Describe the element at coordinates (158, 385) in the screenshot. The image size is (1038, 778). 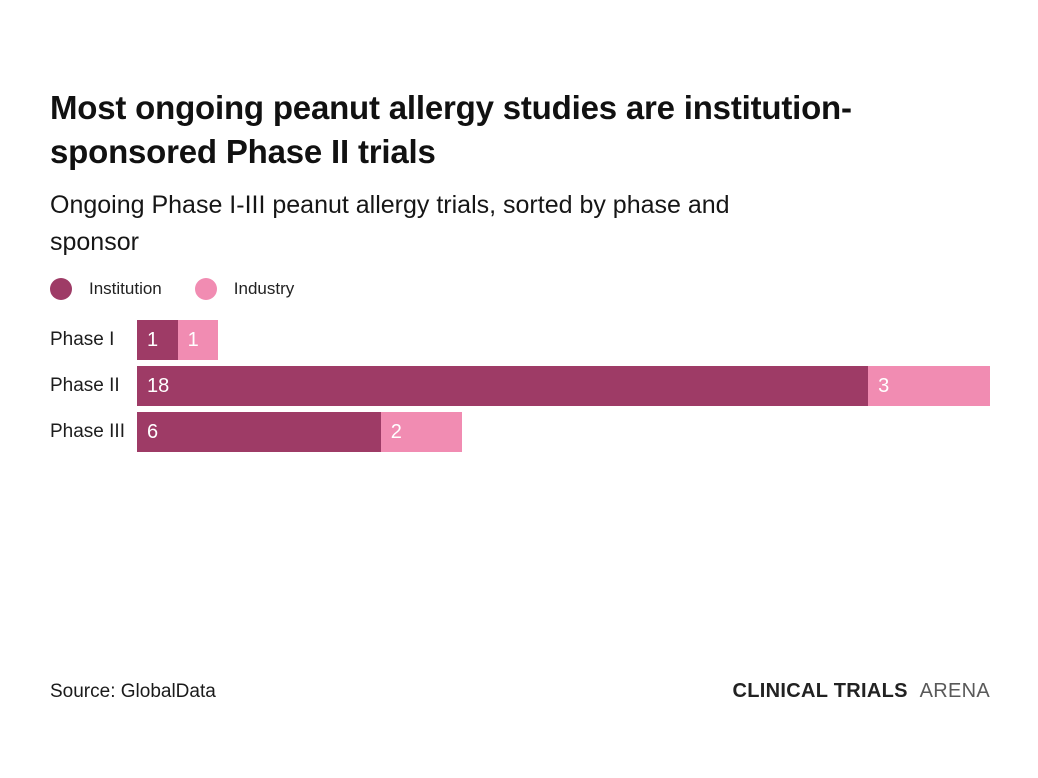
I see `bar-value-label: 18` at that location.